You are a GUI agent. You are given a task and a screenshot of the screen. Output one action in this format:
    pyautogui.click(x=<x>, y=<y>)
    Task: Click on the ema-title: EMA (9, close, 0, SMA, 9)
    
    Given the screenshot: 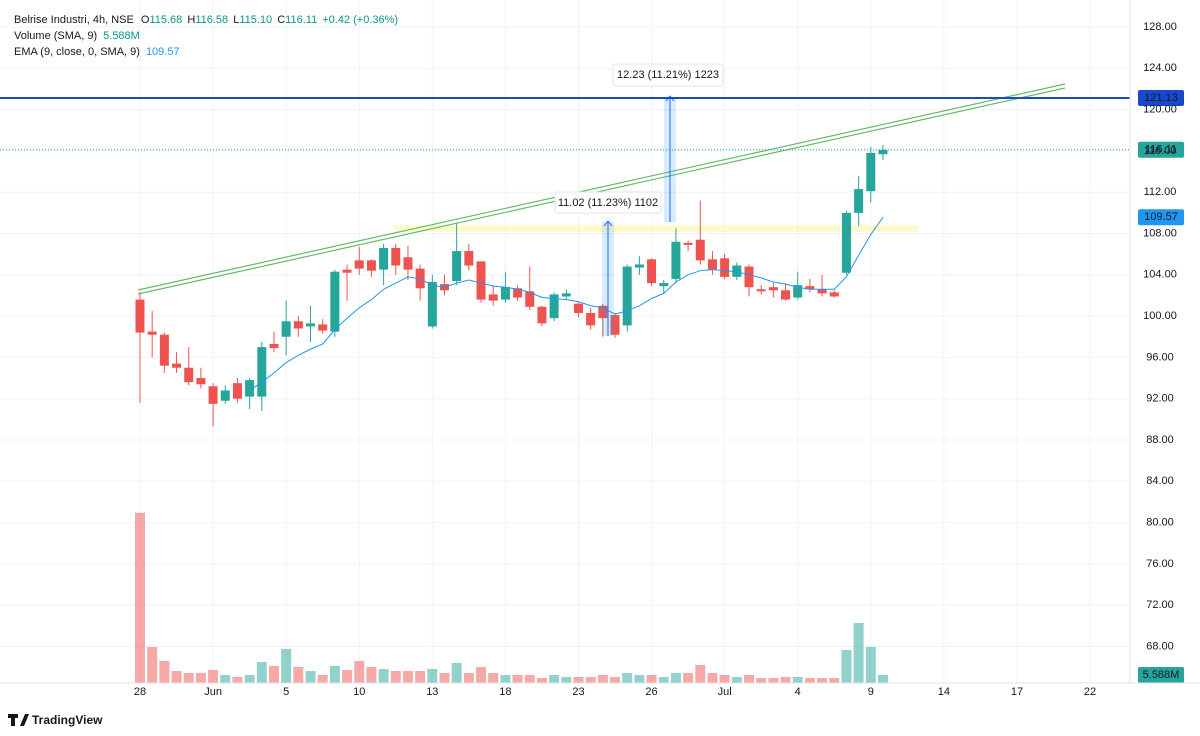 What is the action you would take?
    pyautogui.click(x=77, y=52)
    